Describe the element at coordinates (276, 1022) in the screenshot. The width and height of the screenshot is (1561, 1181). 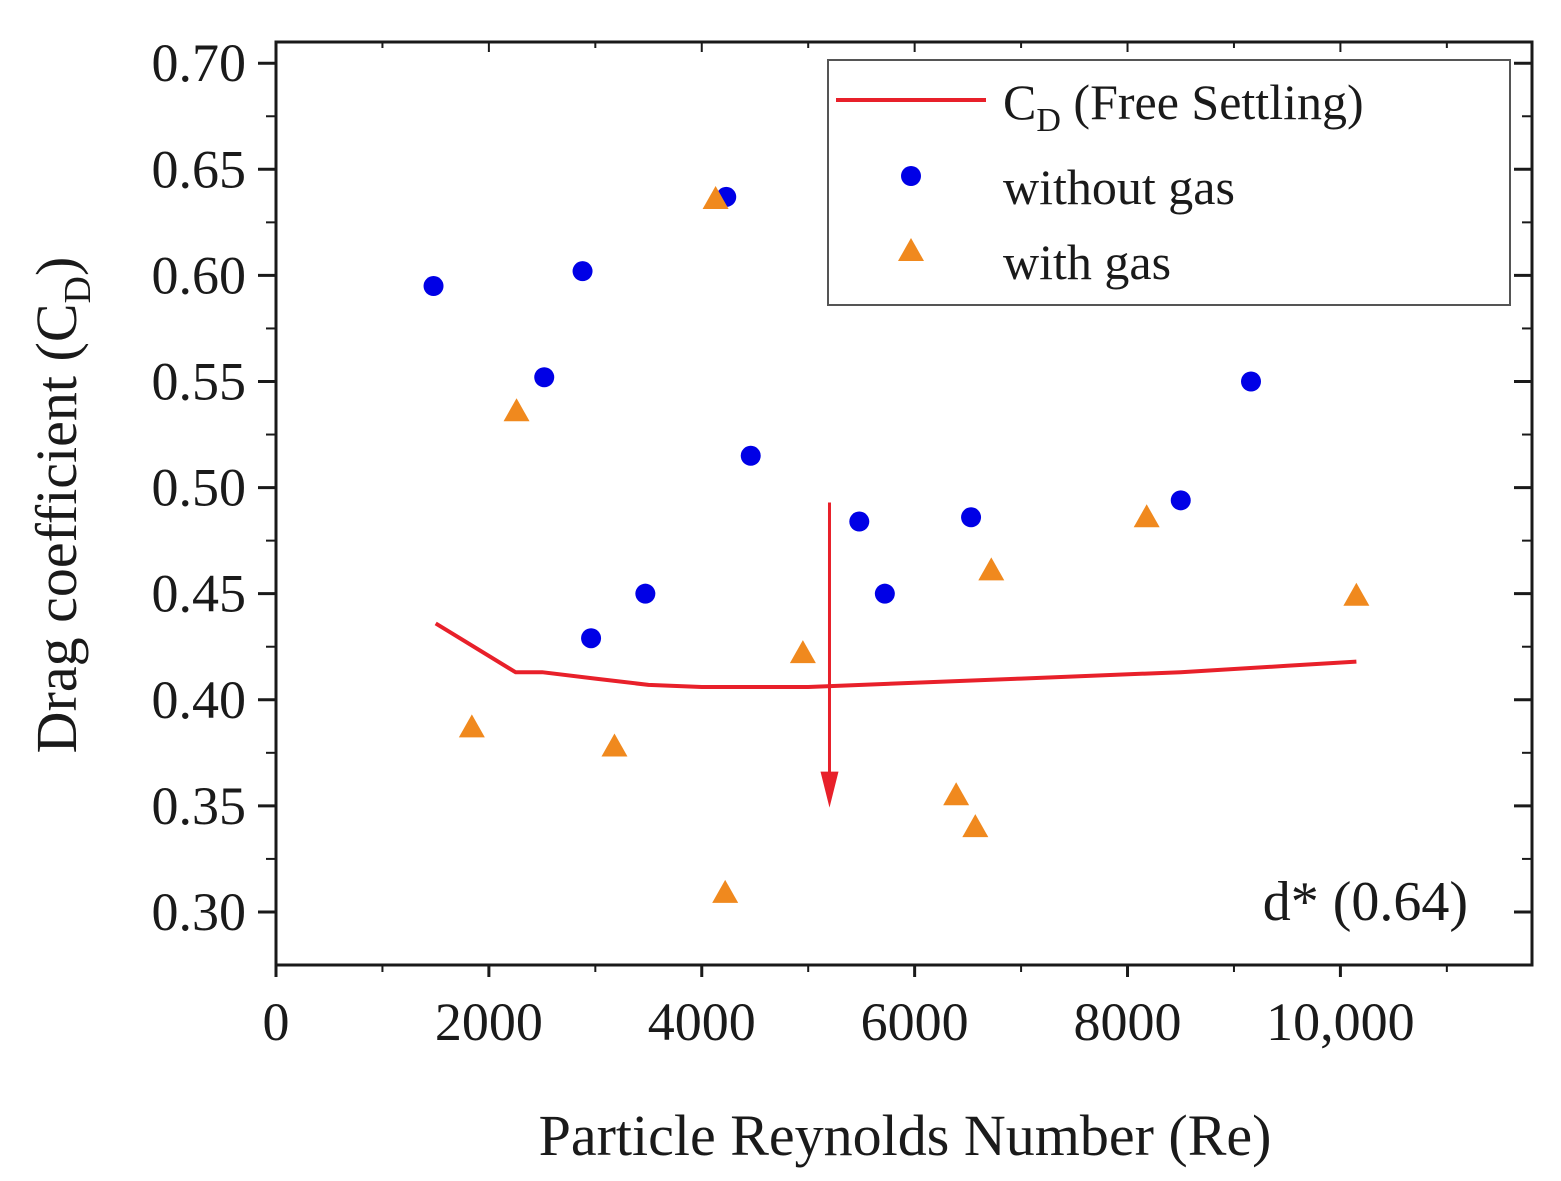
I see `x-tick-label: 0` at that location.